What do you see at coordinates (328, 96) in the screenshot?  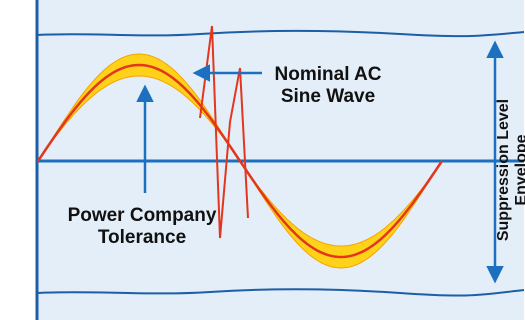 I see `nominal-label-line2: Sine Wave` at bounding box center [328, 96].